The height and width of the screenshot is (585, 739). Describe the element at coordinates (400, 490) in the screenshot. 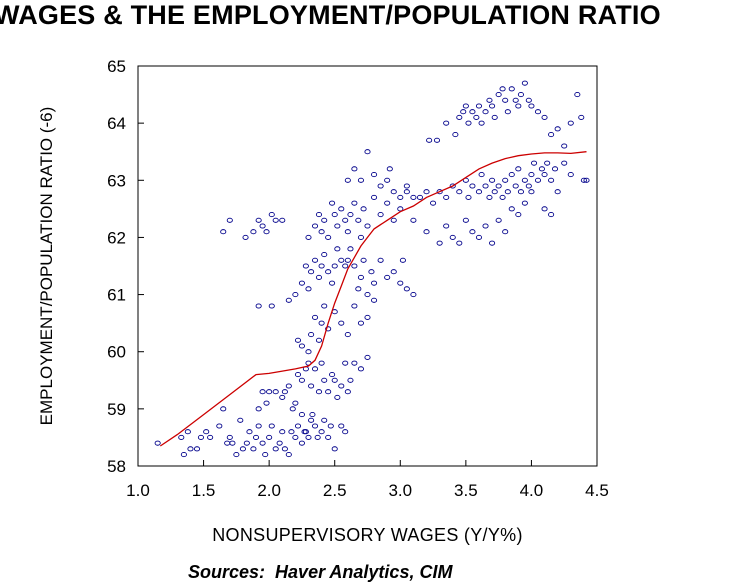

I see `x-tick-label: 3.0` at that location.